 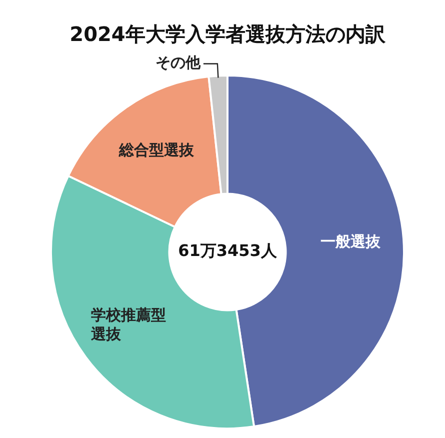 I want to click on text: 61万3453人, so click(x=228, y=250).